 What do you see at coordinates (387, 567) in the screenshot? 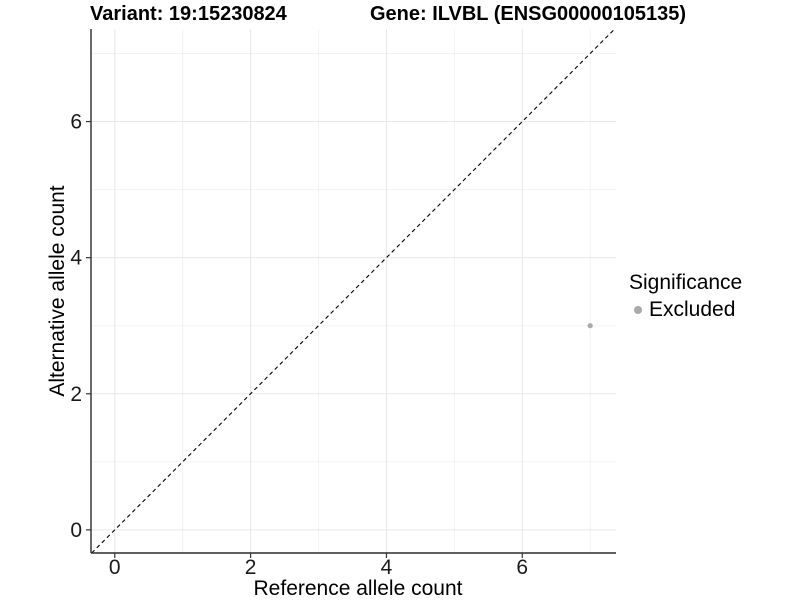
I see `x-tick-label: 4` at bounding box center [387, 567].